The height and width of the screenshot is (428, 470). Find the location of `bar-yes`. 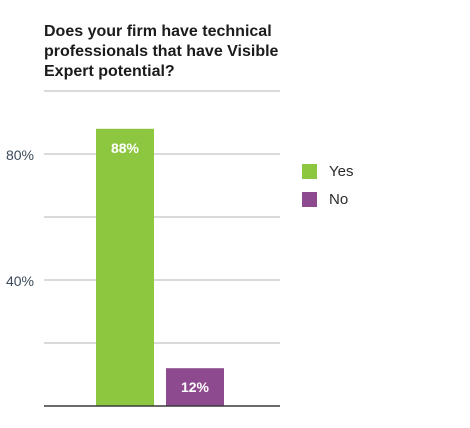

bar-yes is located at coordinates (125, 267).